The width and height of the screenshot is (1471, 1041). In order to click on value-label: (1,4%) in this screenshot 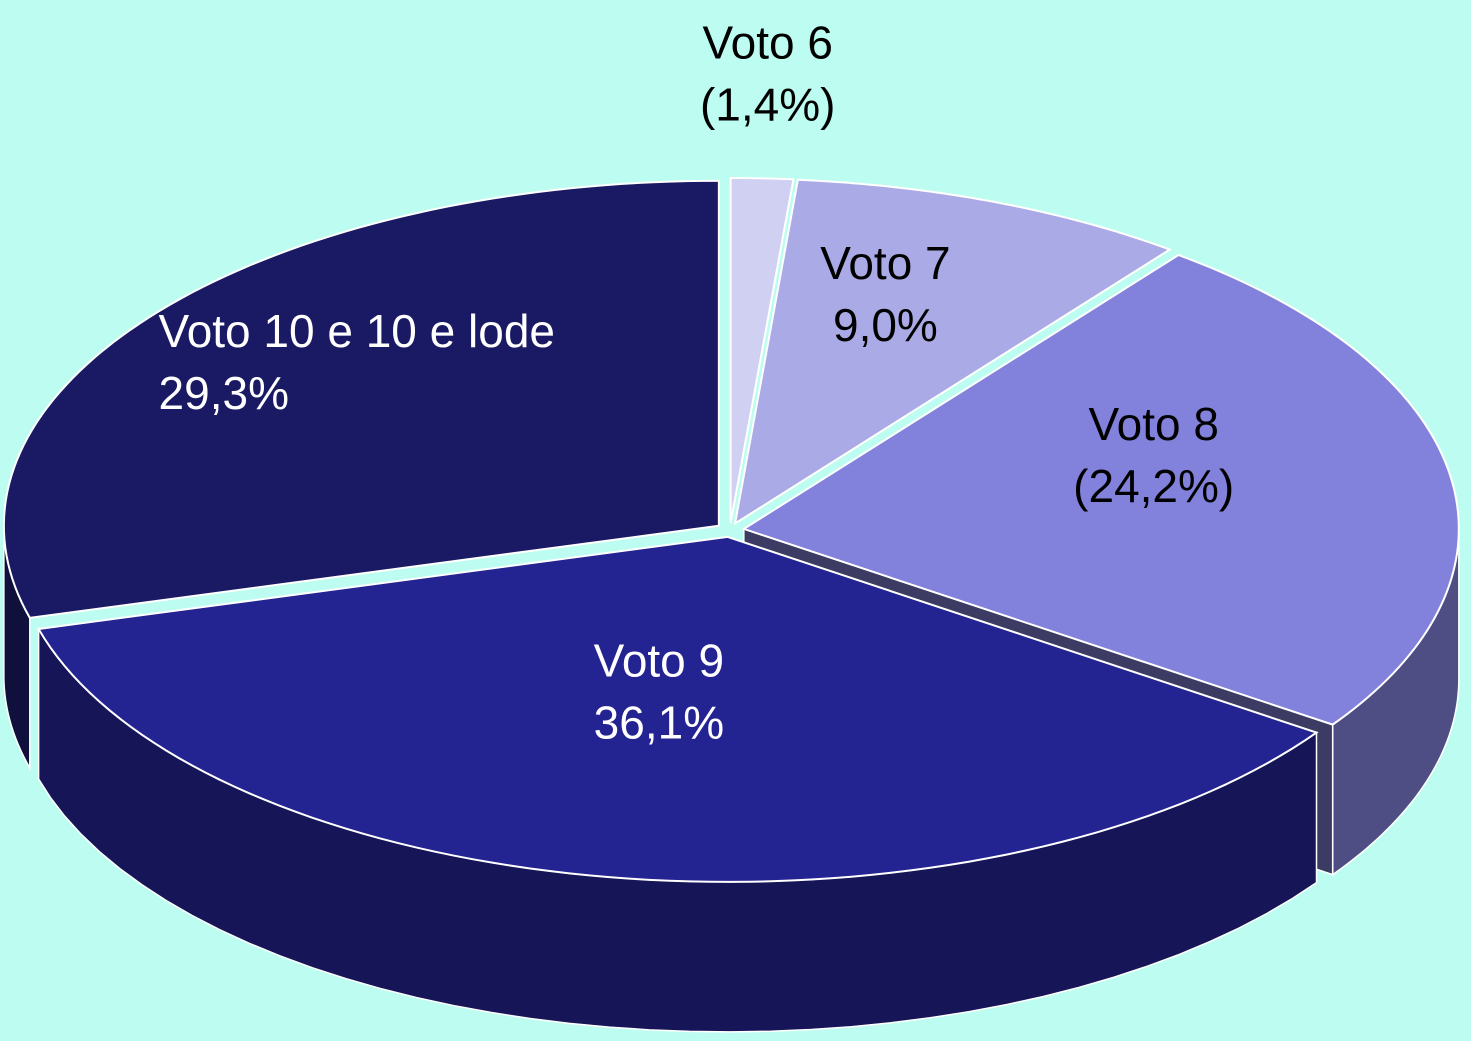, I will do `click(767, 105)`.